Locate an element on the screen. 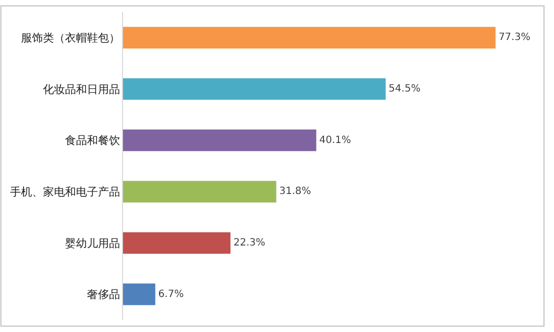  y-tick-label: 奢侈品 is located at coordinates (103, 295).